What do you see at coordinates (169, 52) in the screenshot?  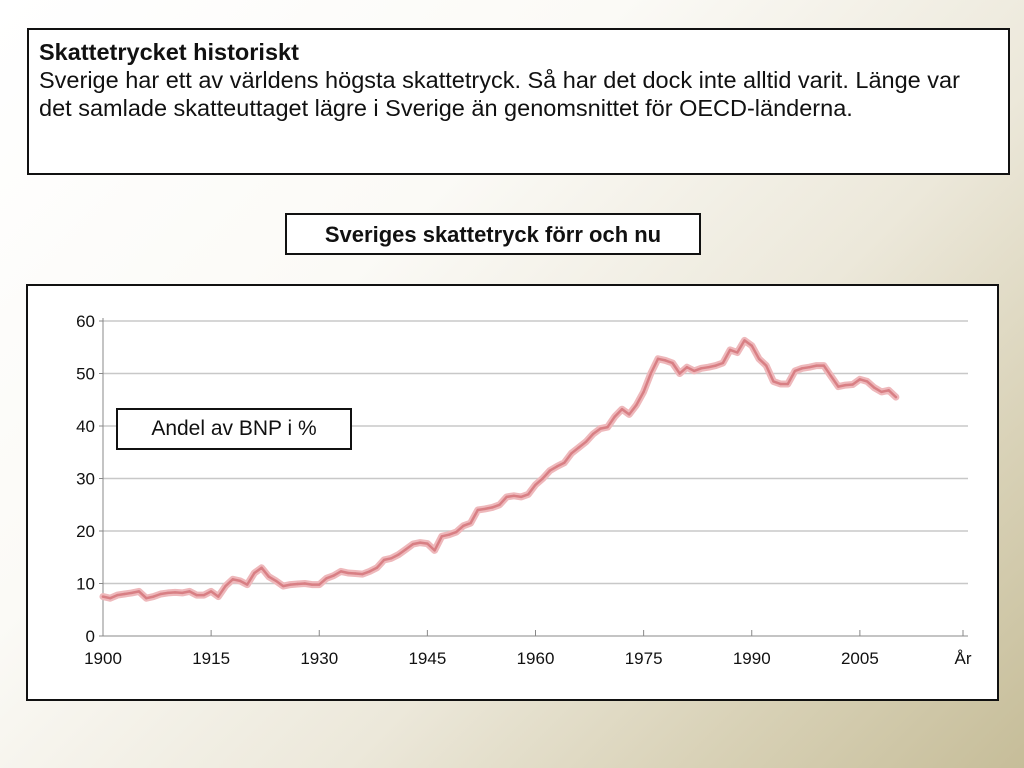 I see `info-heading: Skattetrycket historiskt` at bounding box center [169, 52].